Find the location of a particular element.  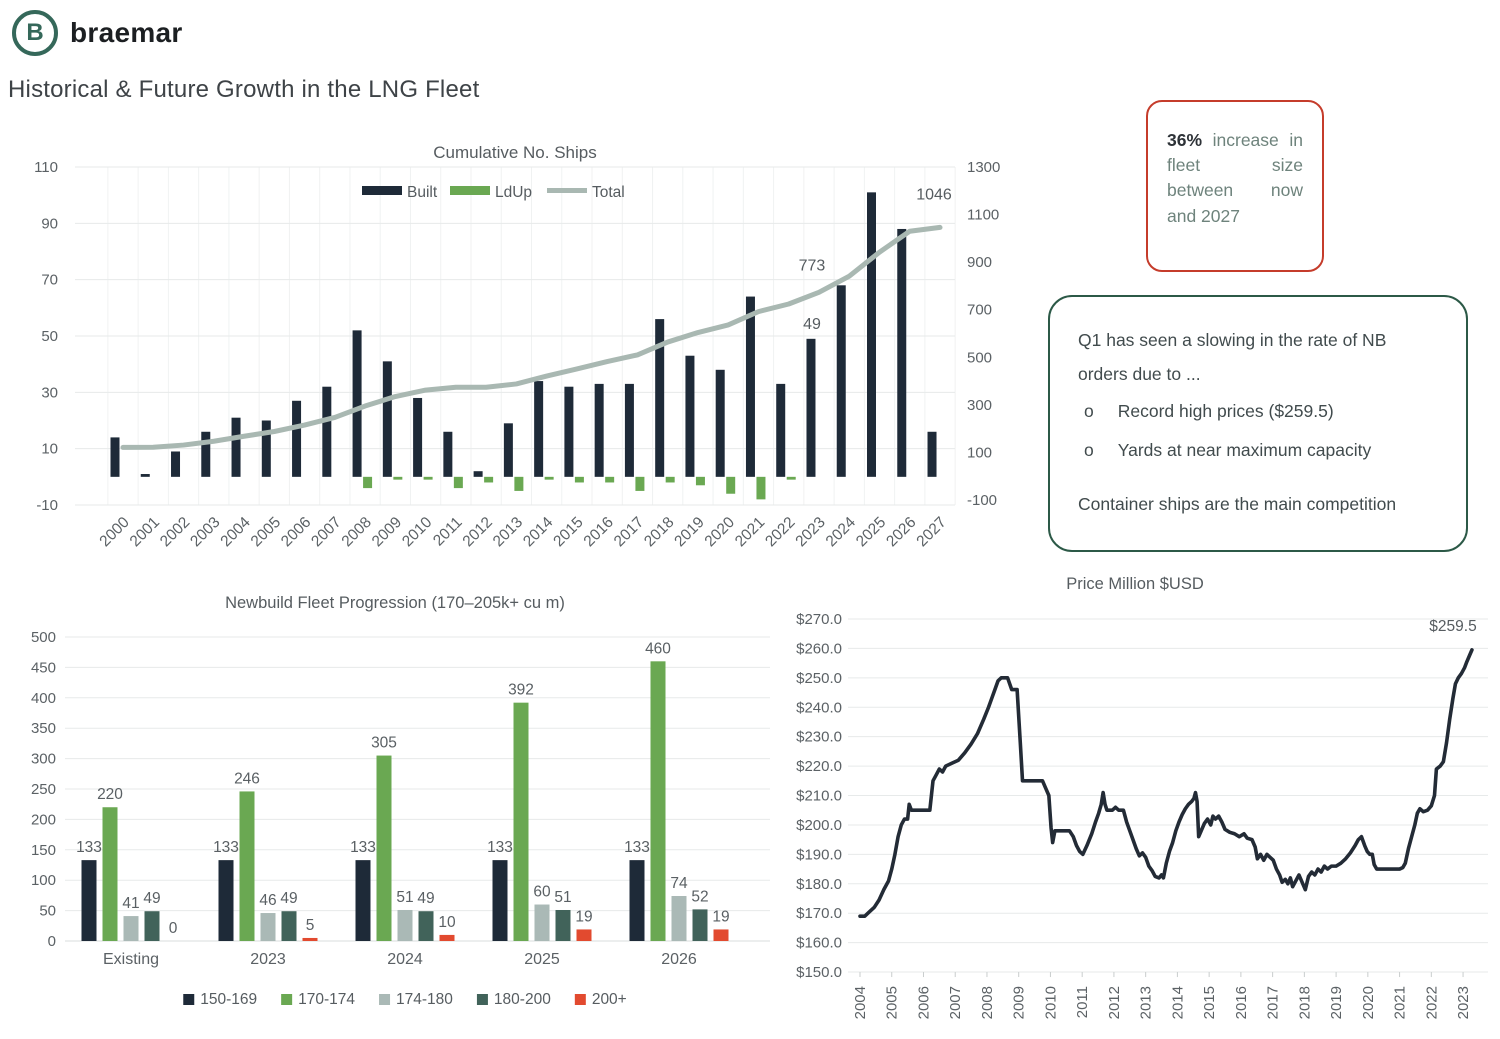

svg-text: 150 is located at coordinates (43, 850).